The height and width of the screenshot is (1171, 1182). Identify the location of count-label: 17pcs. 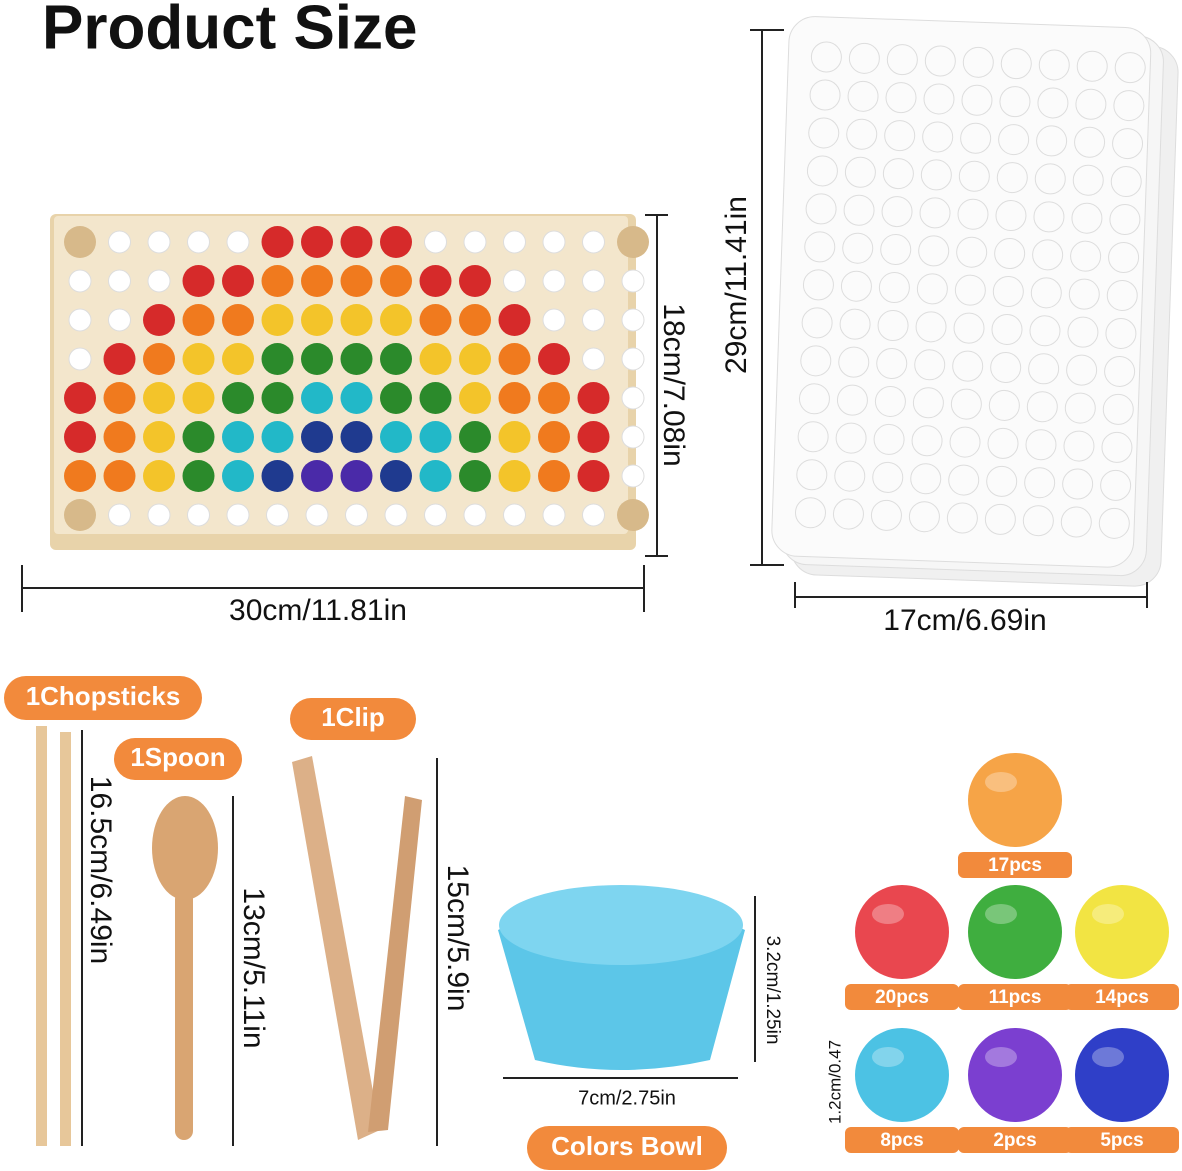
(1015, 865).